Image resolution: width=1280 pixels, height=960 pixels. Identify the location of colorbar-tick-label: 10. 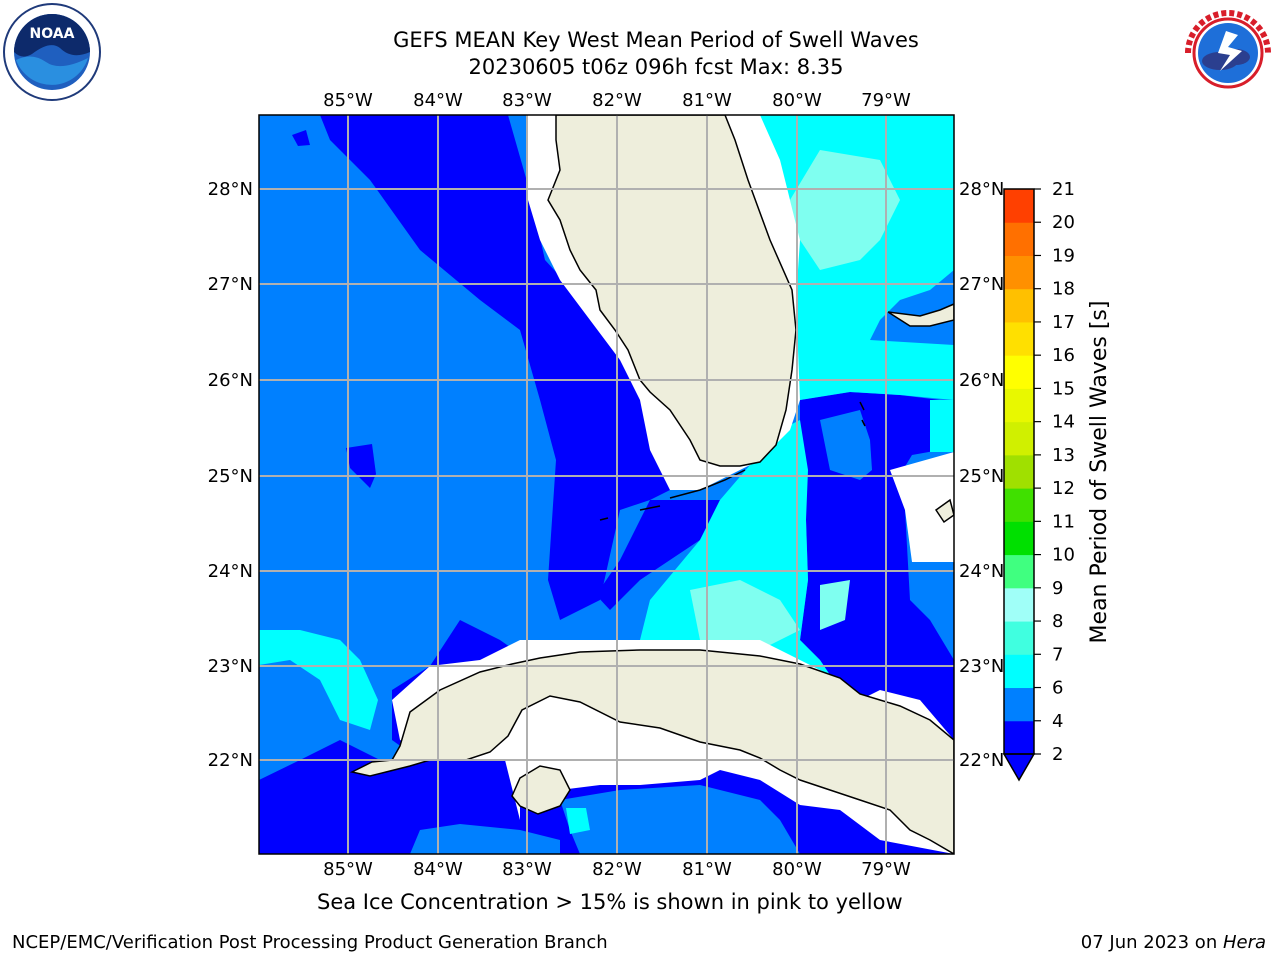
(1063, 555).